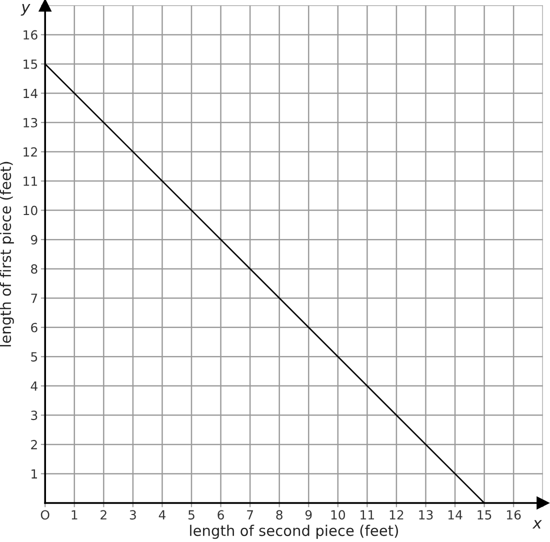 The image size is (550, 542). Describe the element at coordinates (221, 515) in the screenshot. I see `x-tick-label: 6` at that location.